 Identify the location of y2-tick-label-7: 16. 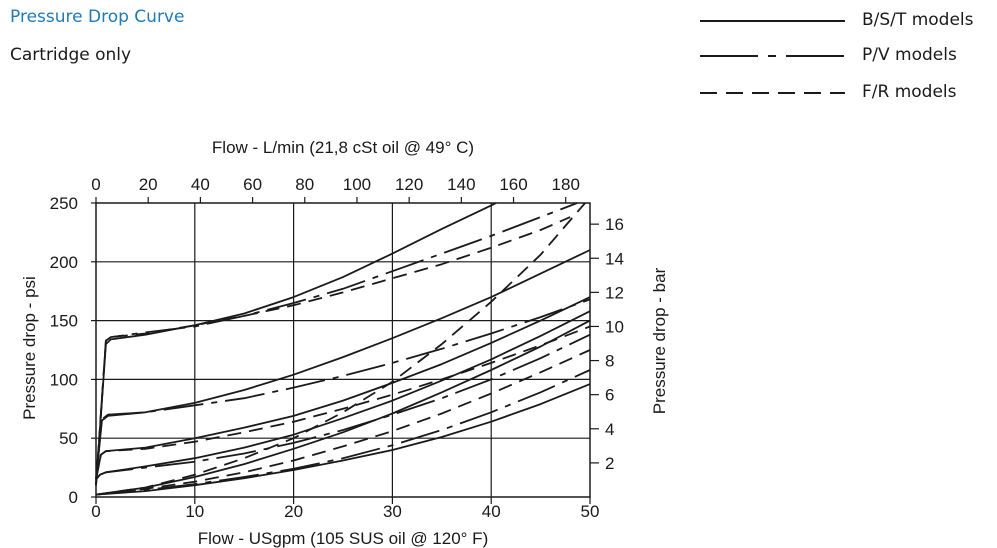
(614, 224).